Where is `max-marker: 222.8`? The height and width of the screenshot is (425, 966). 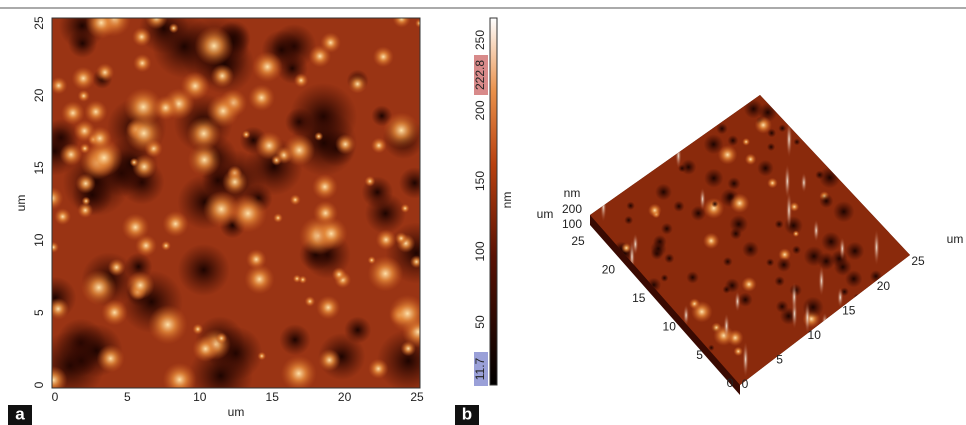 max-marker: 222.8 is located at coordinates (480, 75).